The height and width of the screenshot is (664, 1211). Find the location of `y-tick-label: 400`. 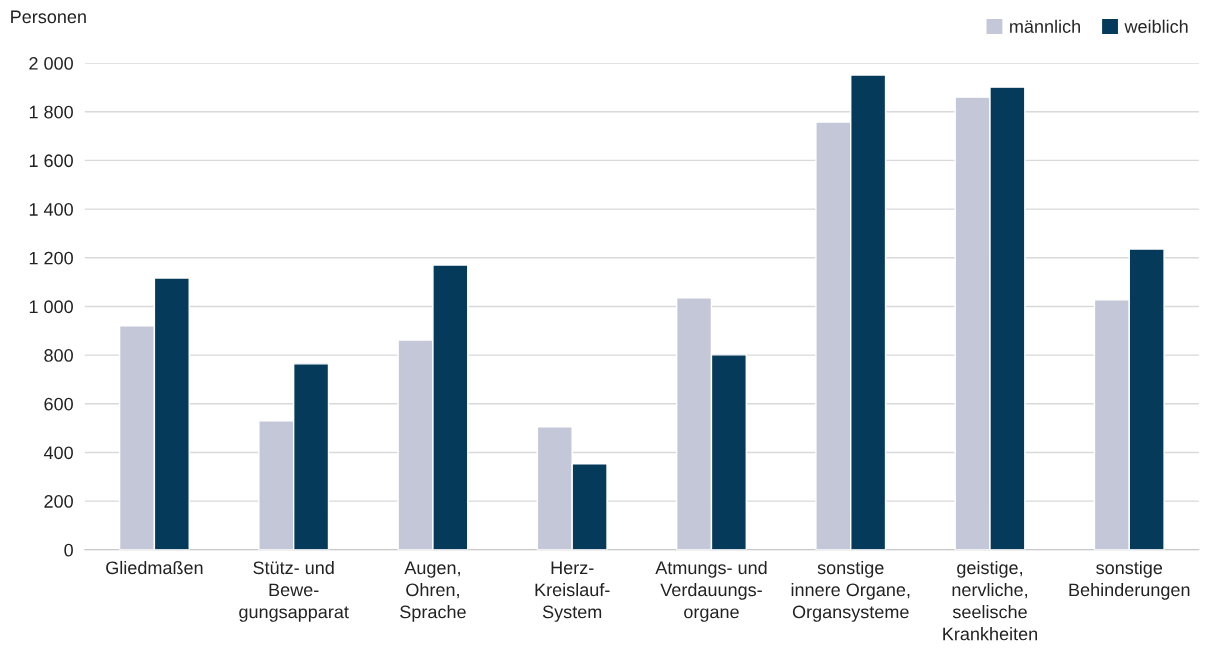

y-tick-label: 400 is located at coordinates (58, 453).